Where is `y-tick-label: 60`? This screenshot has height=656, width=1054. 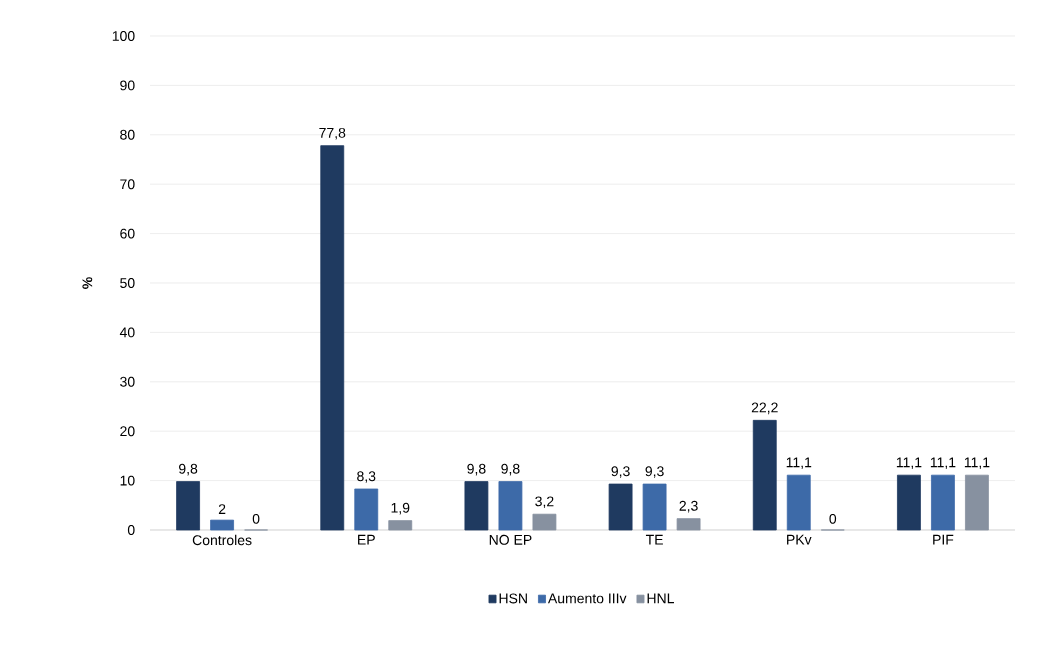 y-tick-label: 60 is located at coordinates (127, 233).